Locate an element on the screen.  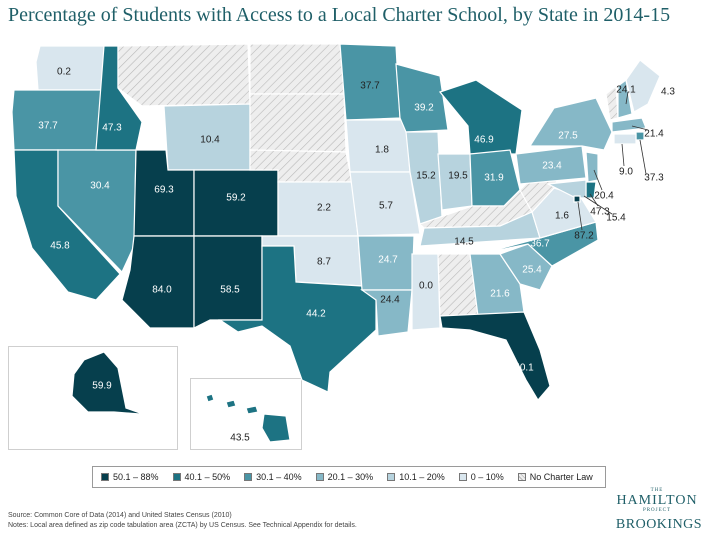
state-value-fl: 50.1 is located at coordinates (524, 368).